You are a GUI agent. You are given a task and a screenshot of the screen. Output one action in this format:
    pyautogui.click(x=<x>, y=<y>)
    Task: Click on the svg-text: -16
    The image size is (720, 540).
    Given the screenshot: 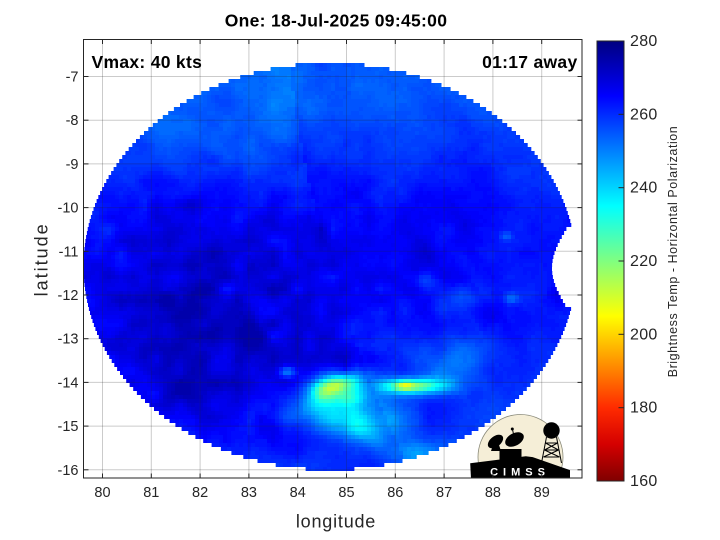 What is the action you would take?
    pyautogui.click(x=68, y=471)
    